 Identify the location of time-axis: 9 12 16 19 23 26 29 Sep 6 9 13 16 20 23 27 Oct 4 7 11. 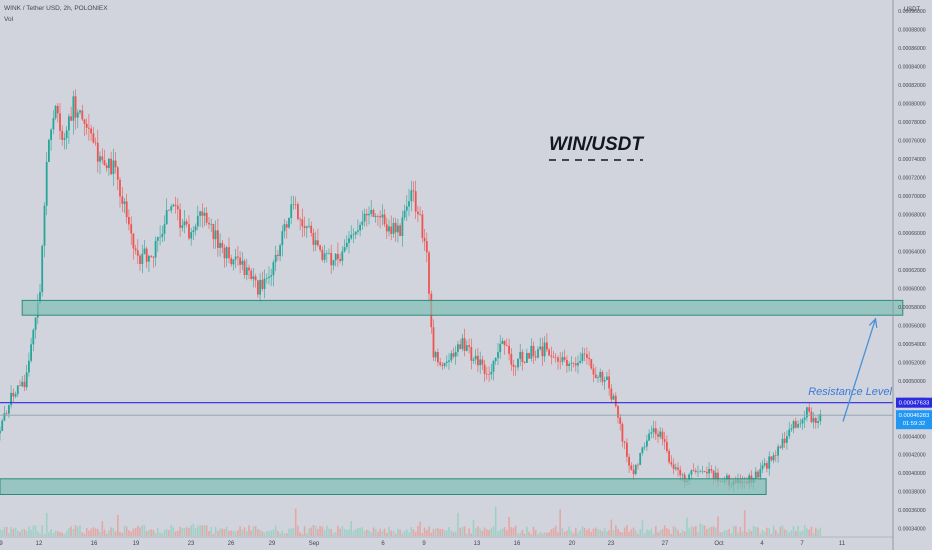
(423, 544).